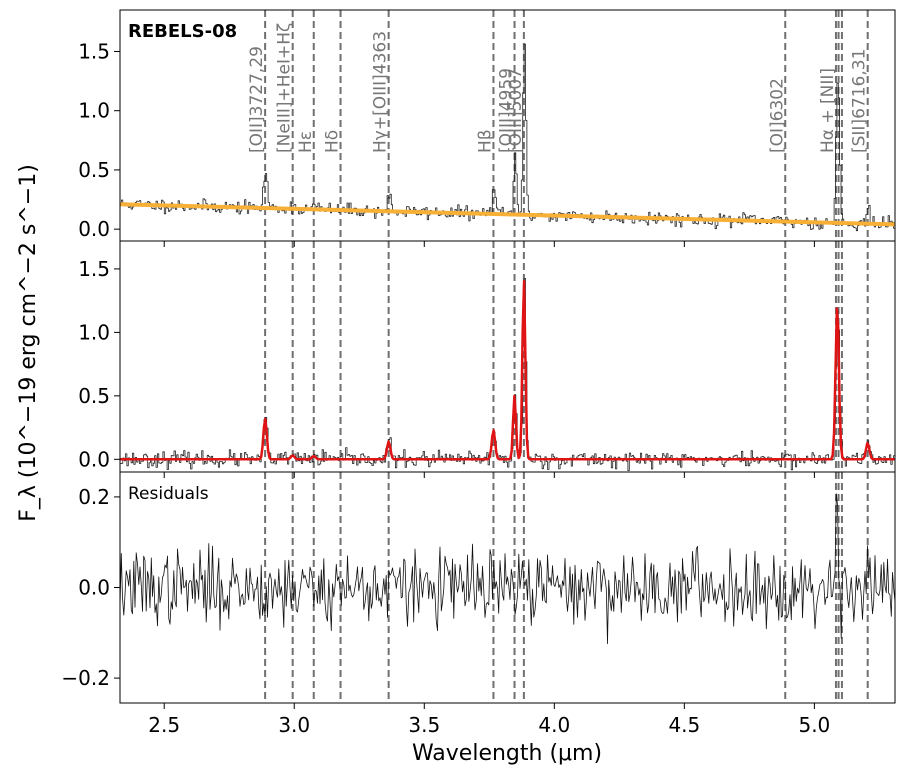 The image size is (904, 780). Describe the element at coordinates (507, 214) in the screenshot. I see `series-spectrum-continuum` at that location.